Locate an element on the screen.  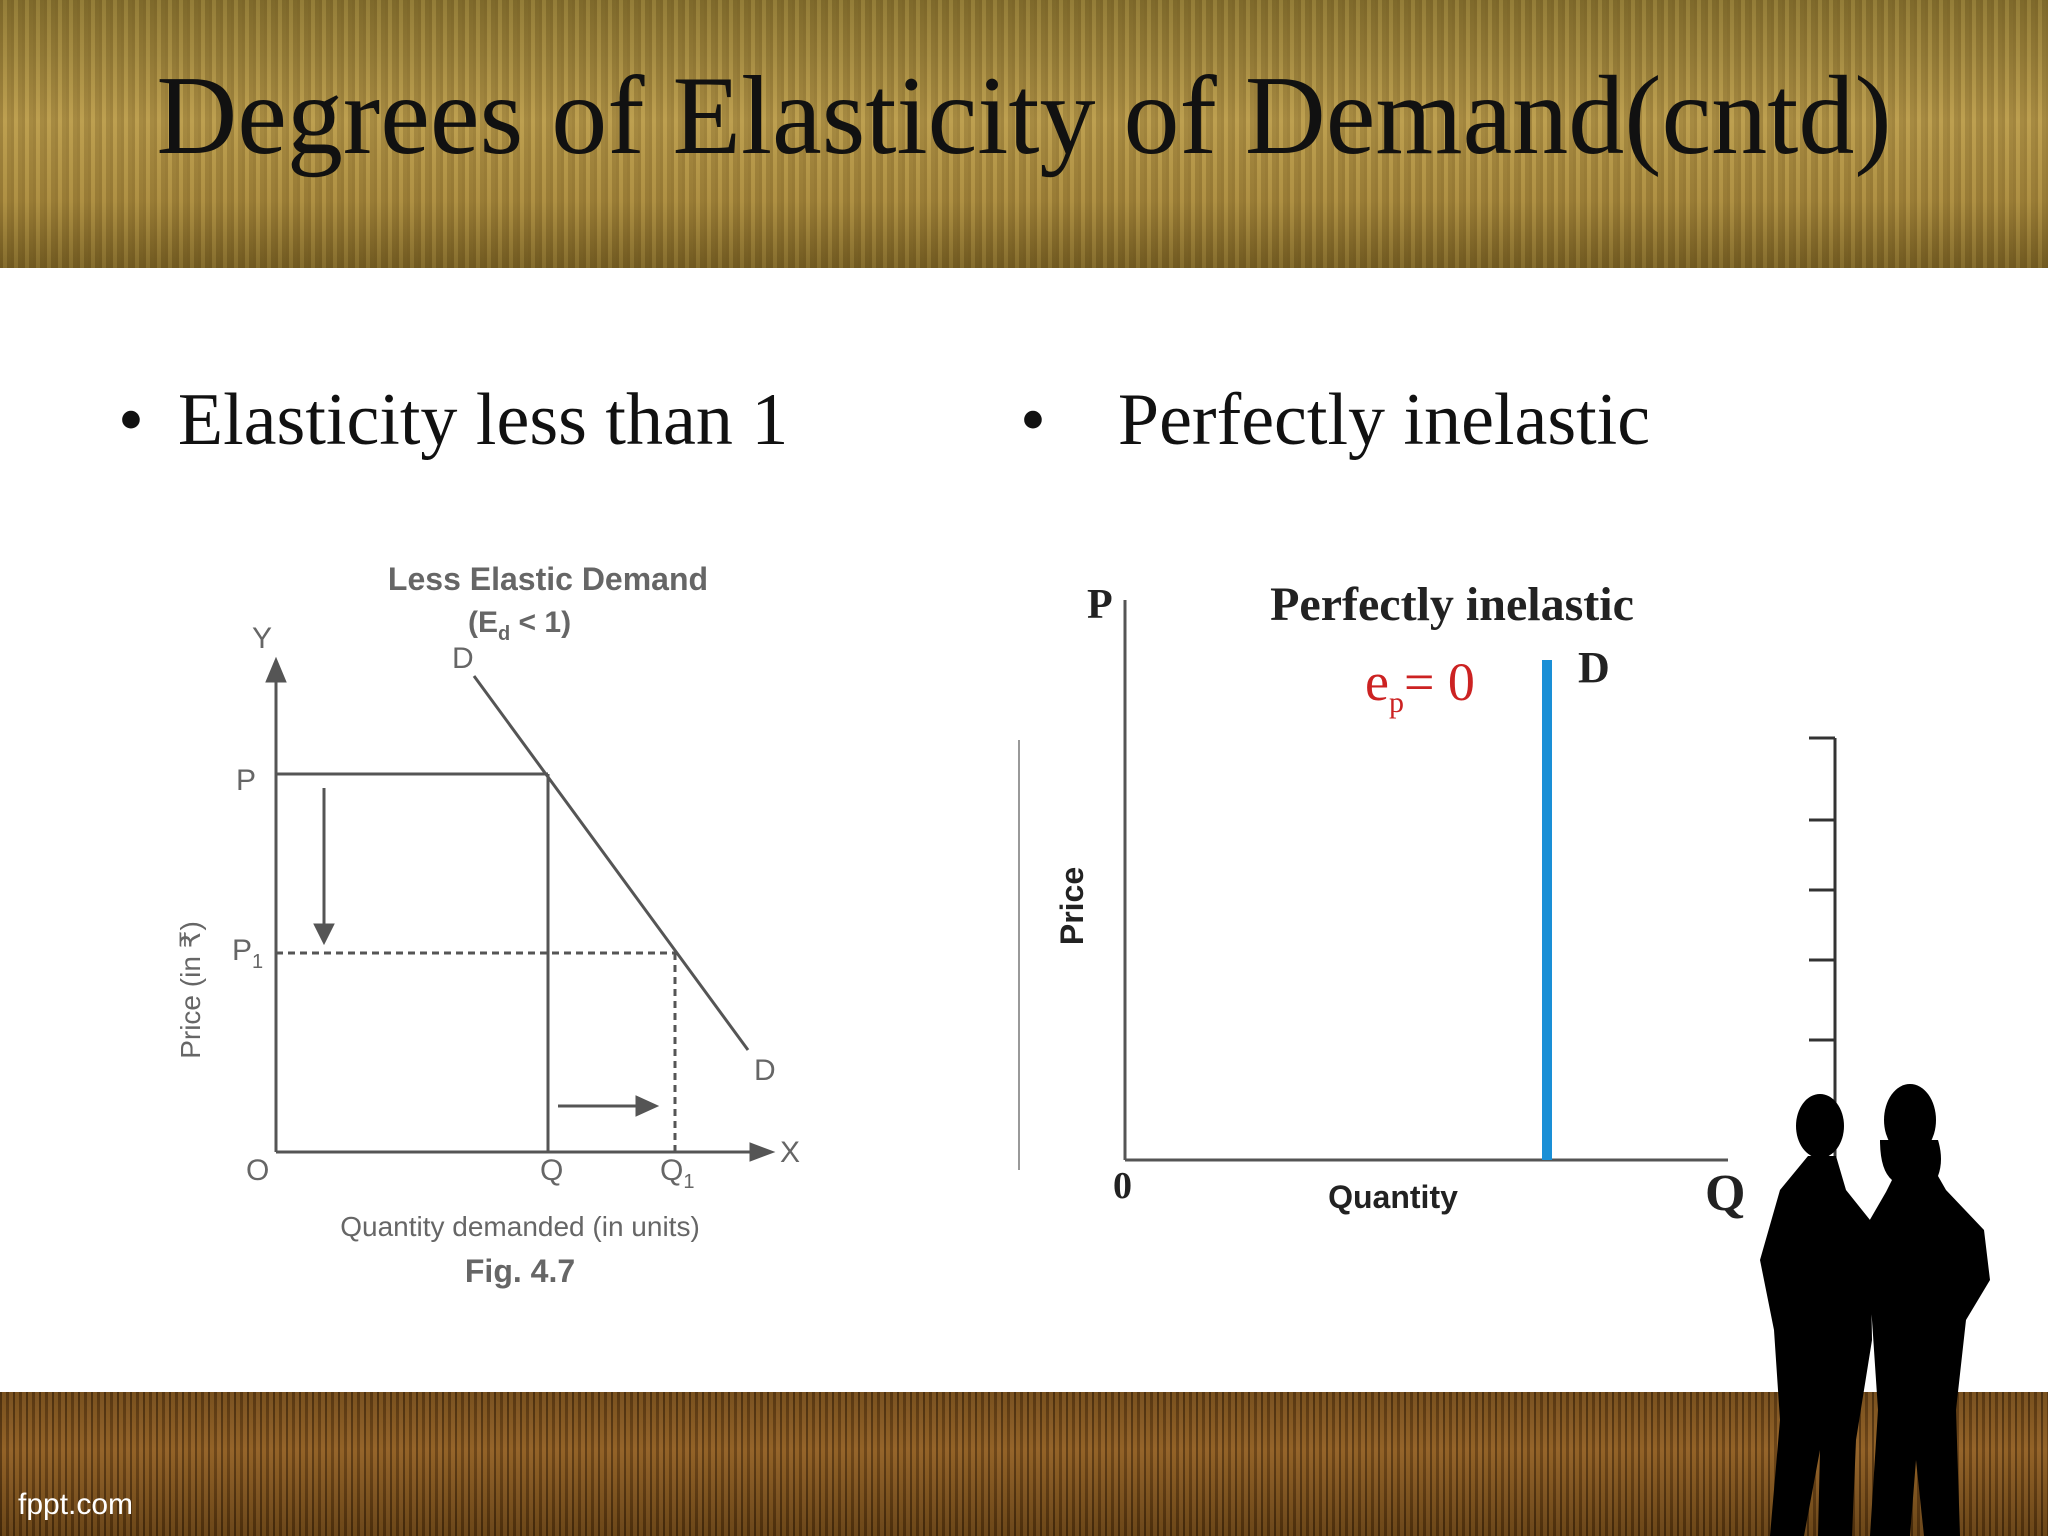
curve-label-bottom: D is located at coordinates (765, 1070).